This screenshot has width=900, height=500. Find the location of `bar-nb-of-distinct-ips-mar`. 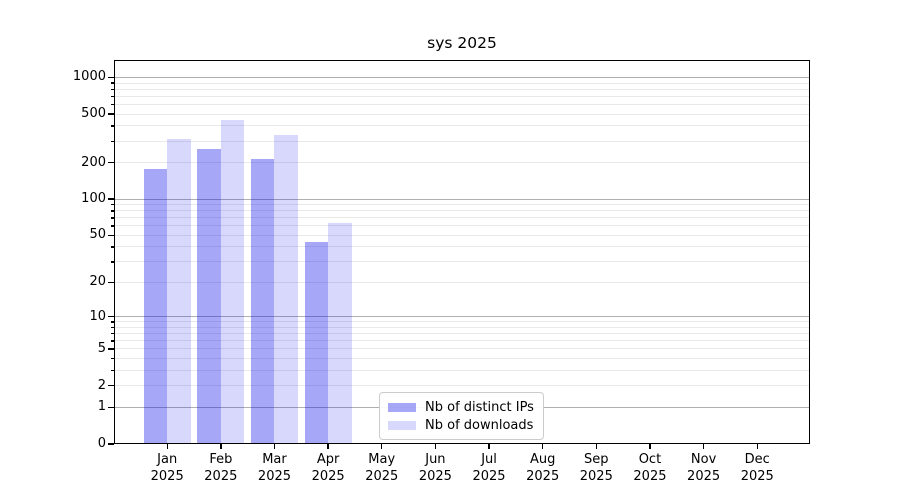

bar-nb-of-distinct-ips-mar is located at coordinates (262, 301).